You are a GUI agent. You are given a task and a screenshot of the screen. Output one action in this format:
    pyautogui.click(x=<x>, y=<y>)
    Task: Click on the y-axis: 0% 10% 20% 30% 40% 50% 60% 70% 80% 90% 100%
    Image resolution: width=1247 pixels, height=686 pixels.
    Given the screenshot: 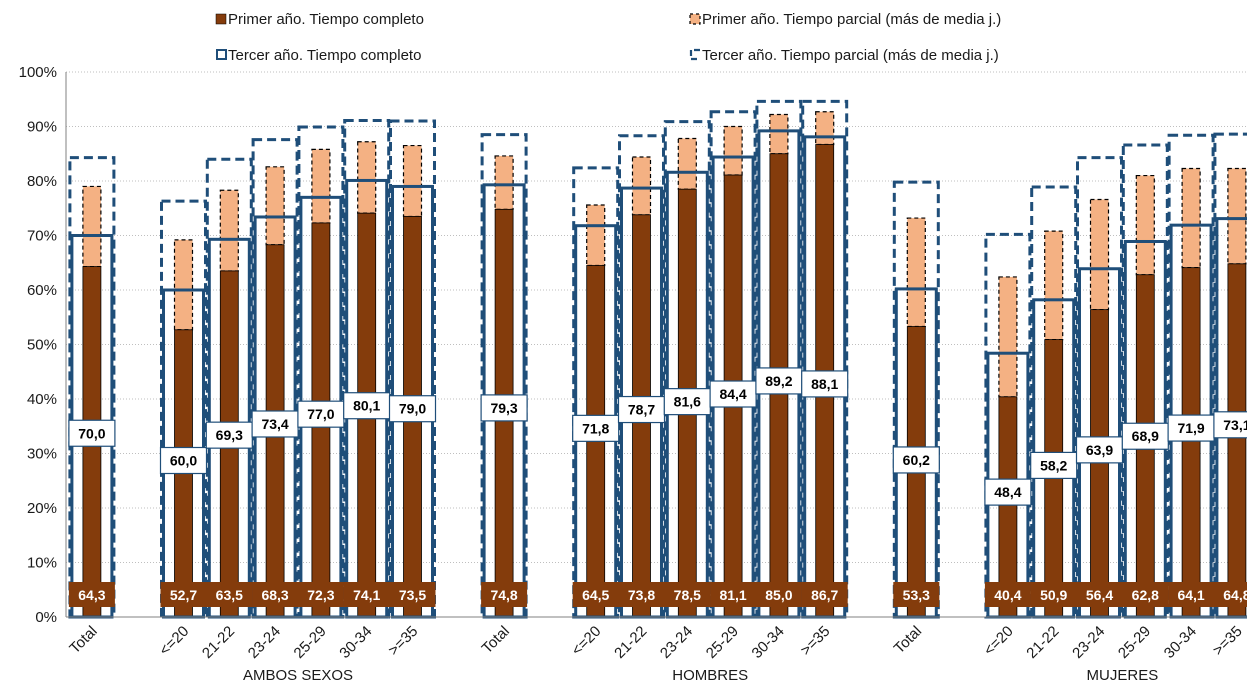 What is the action you would take?
    pyautogui.click(x=43, y=345)
    